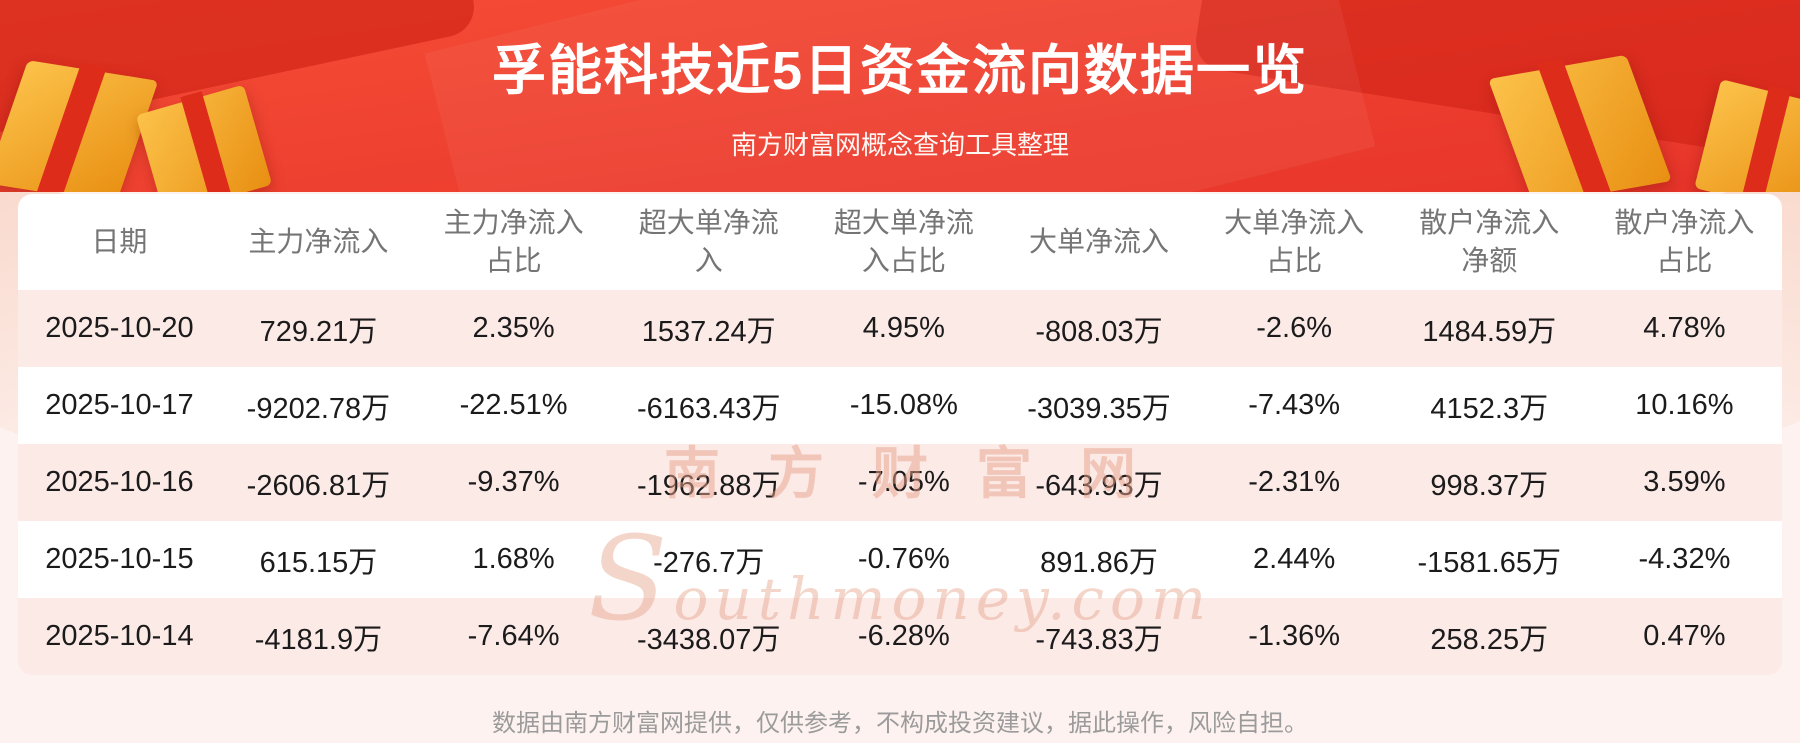 The width and height of the screenshot is (1800, 743). I want to click on value-cell: -6.28%, so click(903, 636).